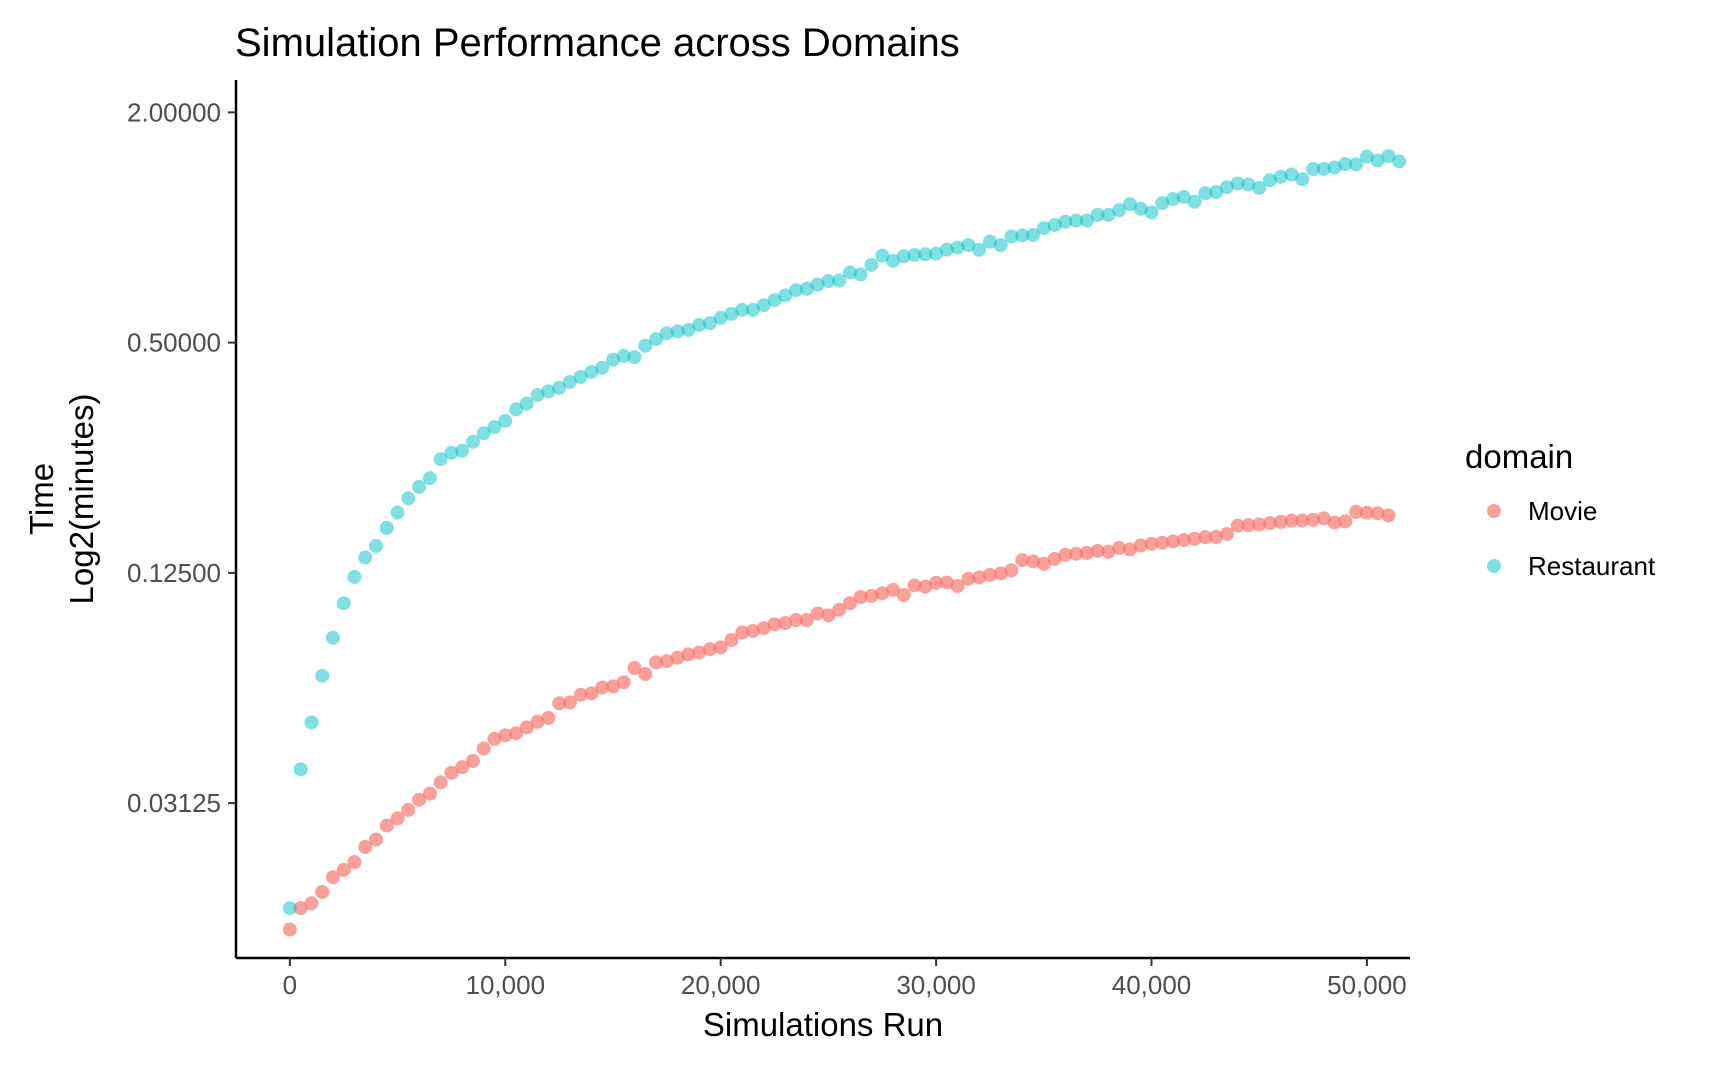  Describe the element at coordinates (1519, 456) in the screenshot. I see `legend-title: domain` at that location.